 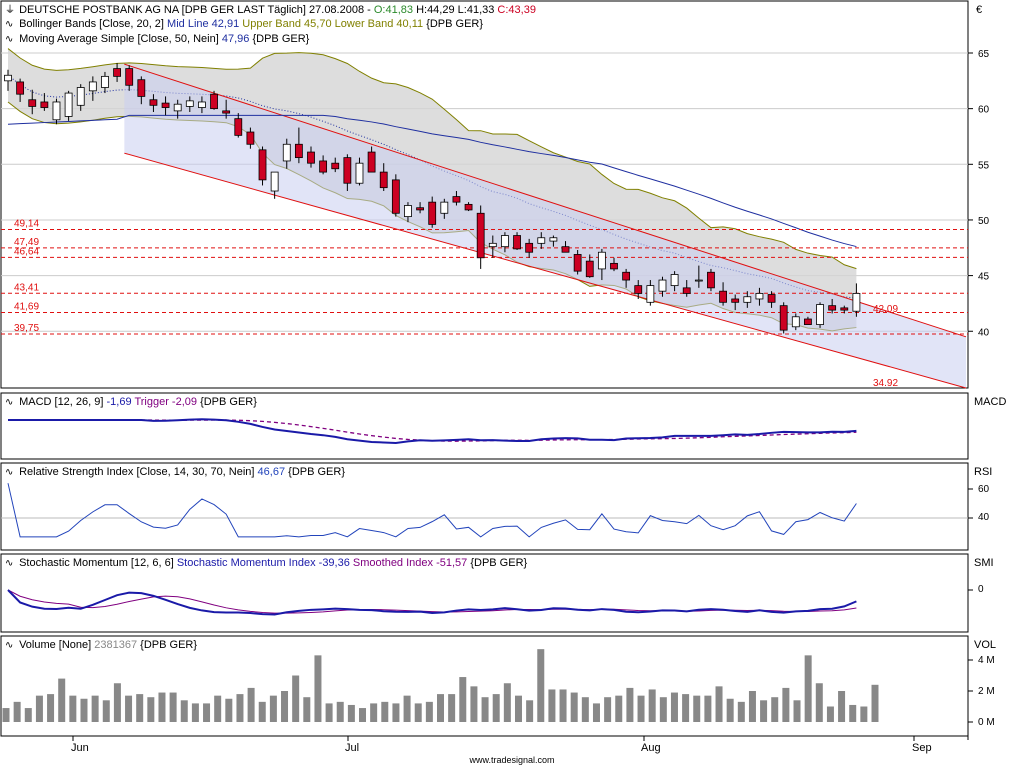 What do you see at coordinates (116, 645) in the screenshot?
I see `volume-value: 2381367` at bounding box center [116, 645].